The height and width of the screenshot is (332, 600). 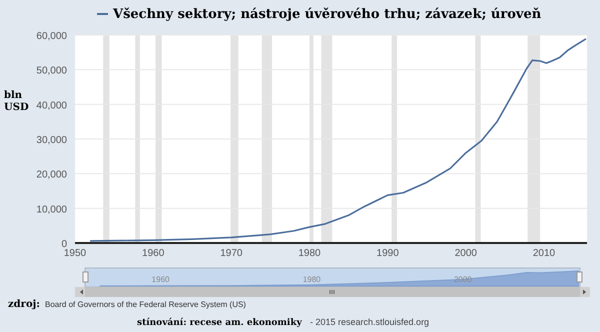 What do you see at coordinates (52, 210) in the screenshot?
I see `y-tick-label: 10,000` at bounding box center [52, 210].